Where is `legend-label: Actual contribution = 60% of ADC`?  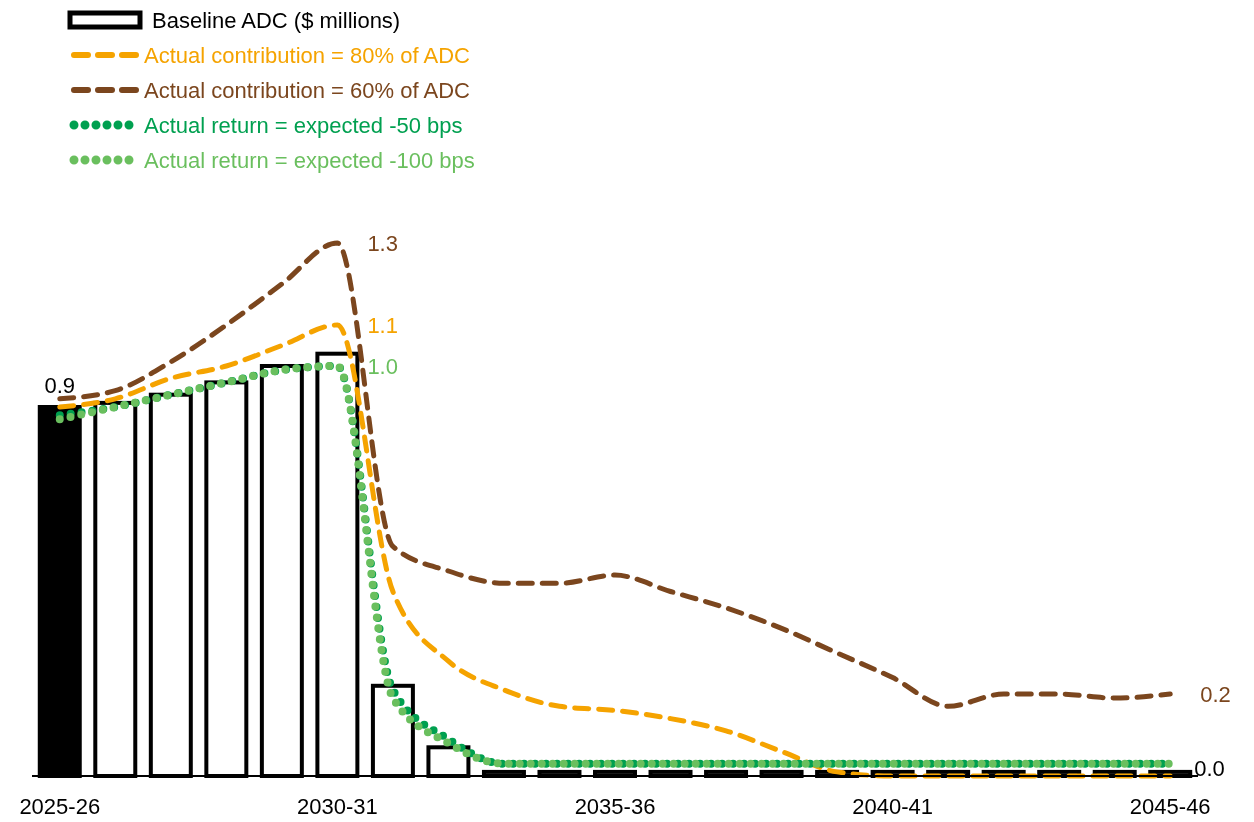 legend-label: Actual contribution = 60% of ADC is located at coordinates (307, 90).